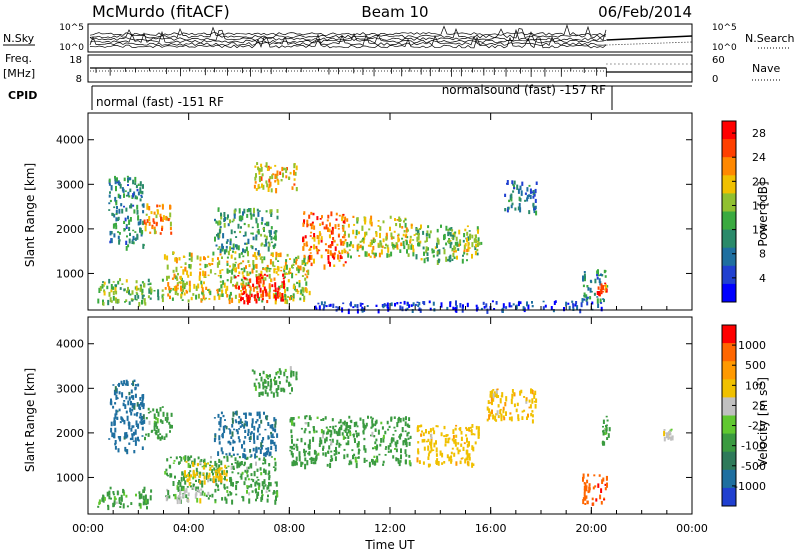 This screenshot has width=800, height=554. I want to click on colorbar-tick-label: 12, so click(759, 230).